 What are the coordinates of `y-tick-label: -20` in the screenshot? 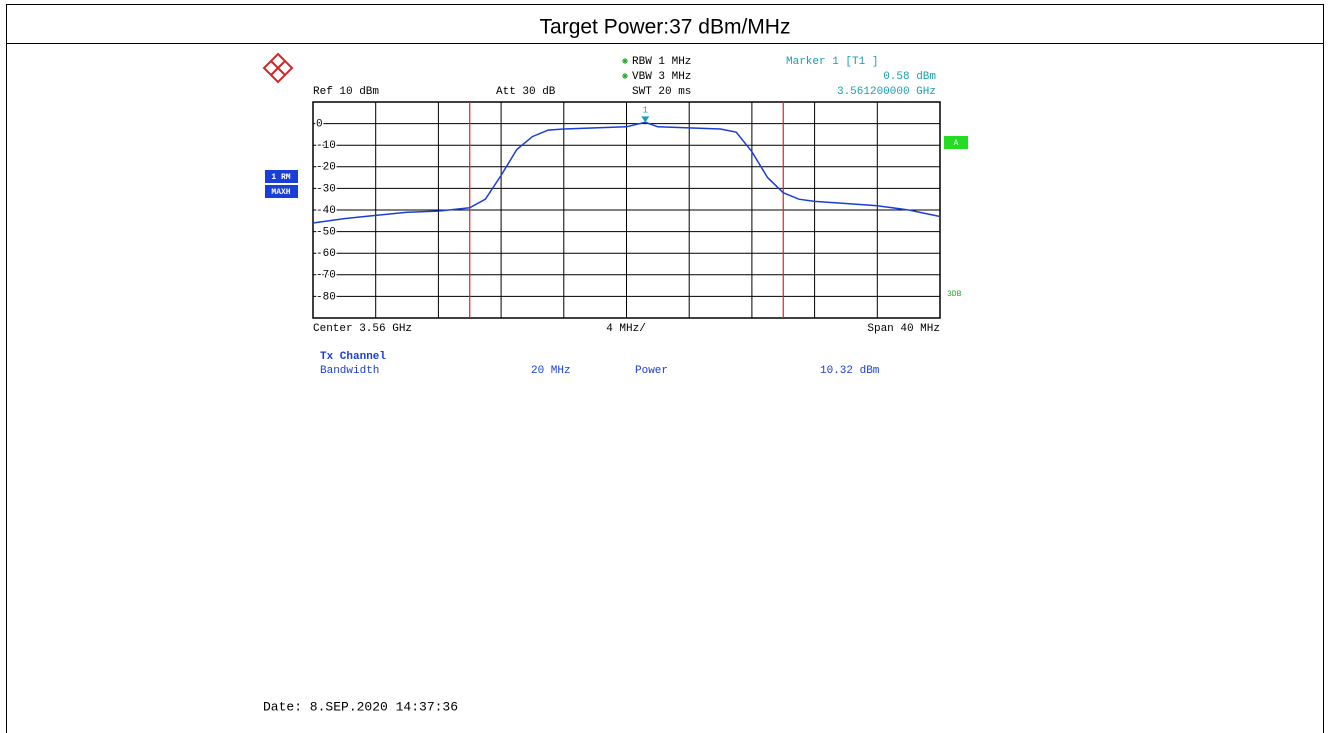 It's located at (326, 168).